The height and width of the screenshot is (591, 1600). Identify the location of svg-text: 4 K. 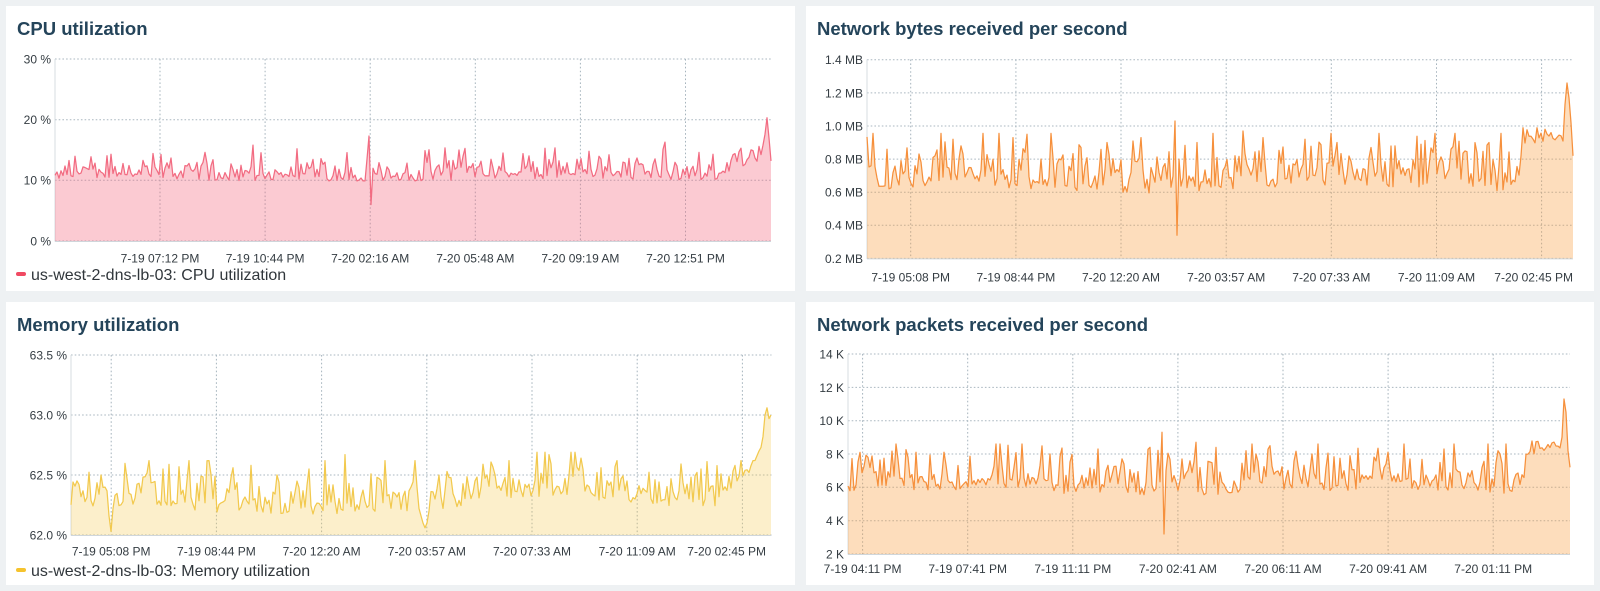
(835, 521).